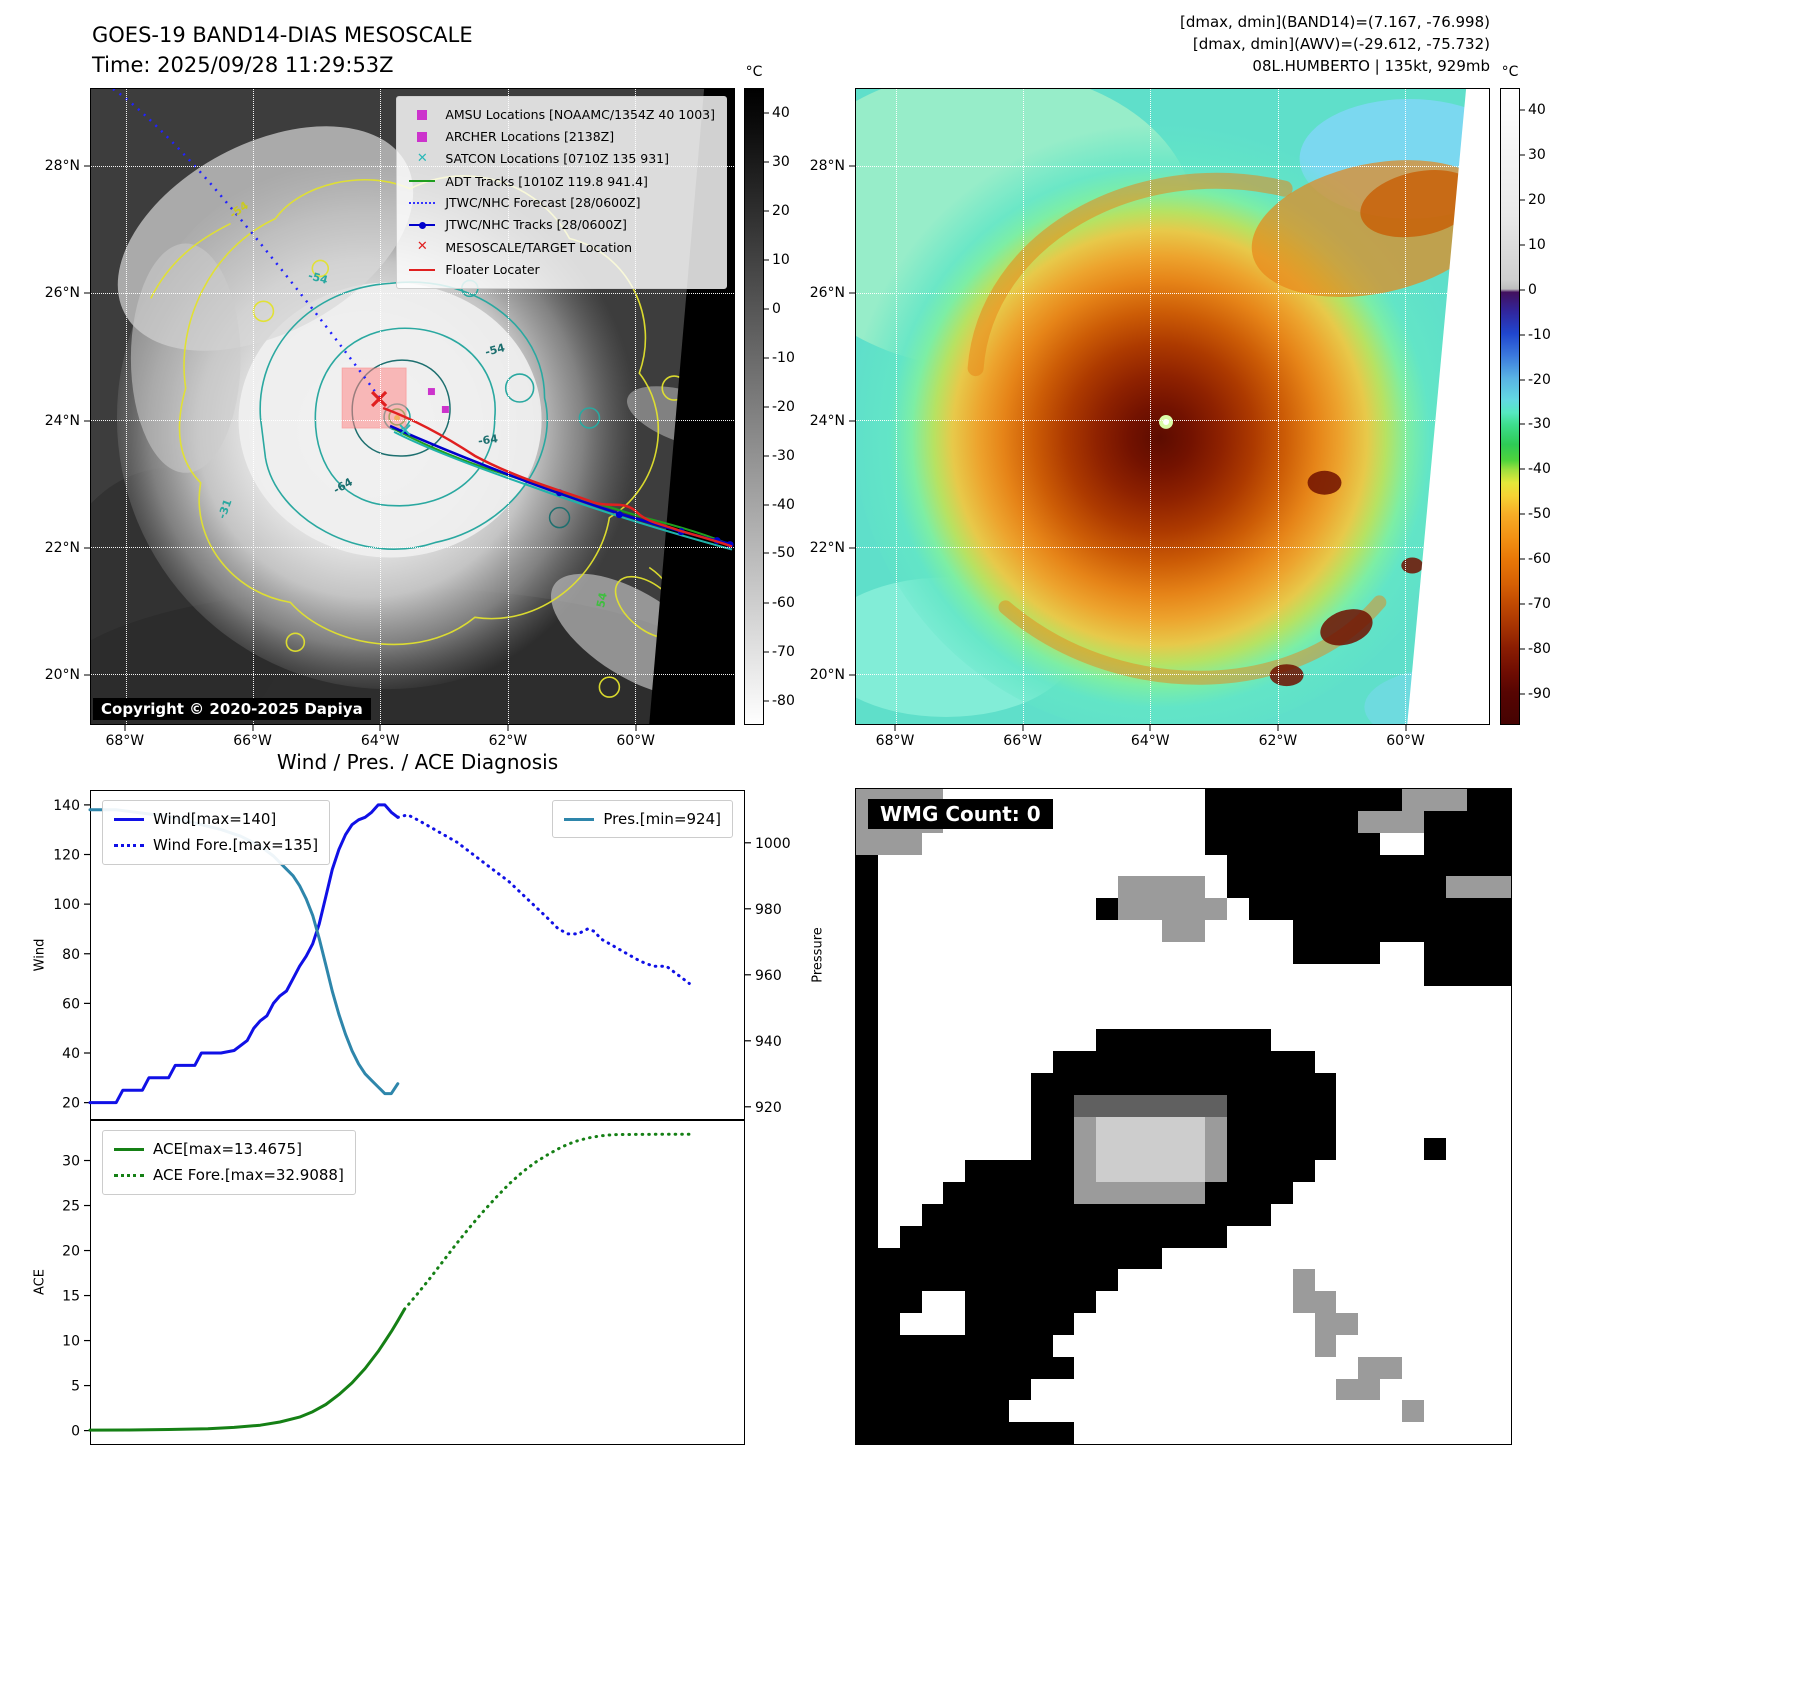 The width and height of the screenshot is (1797, 1690). Describe the element at coordinates (215, 819) in the screenshot. I see `legend-label: Wind[max=140]` at that location.